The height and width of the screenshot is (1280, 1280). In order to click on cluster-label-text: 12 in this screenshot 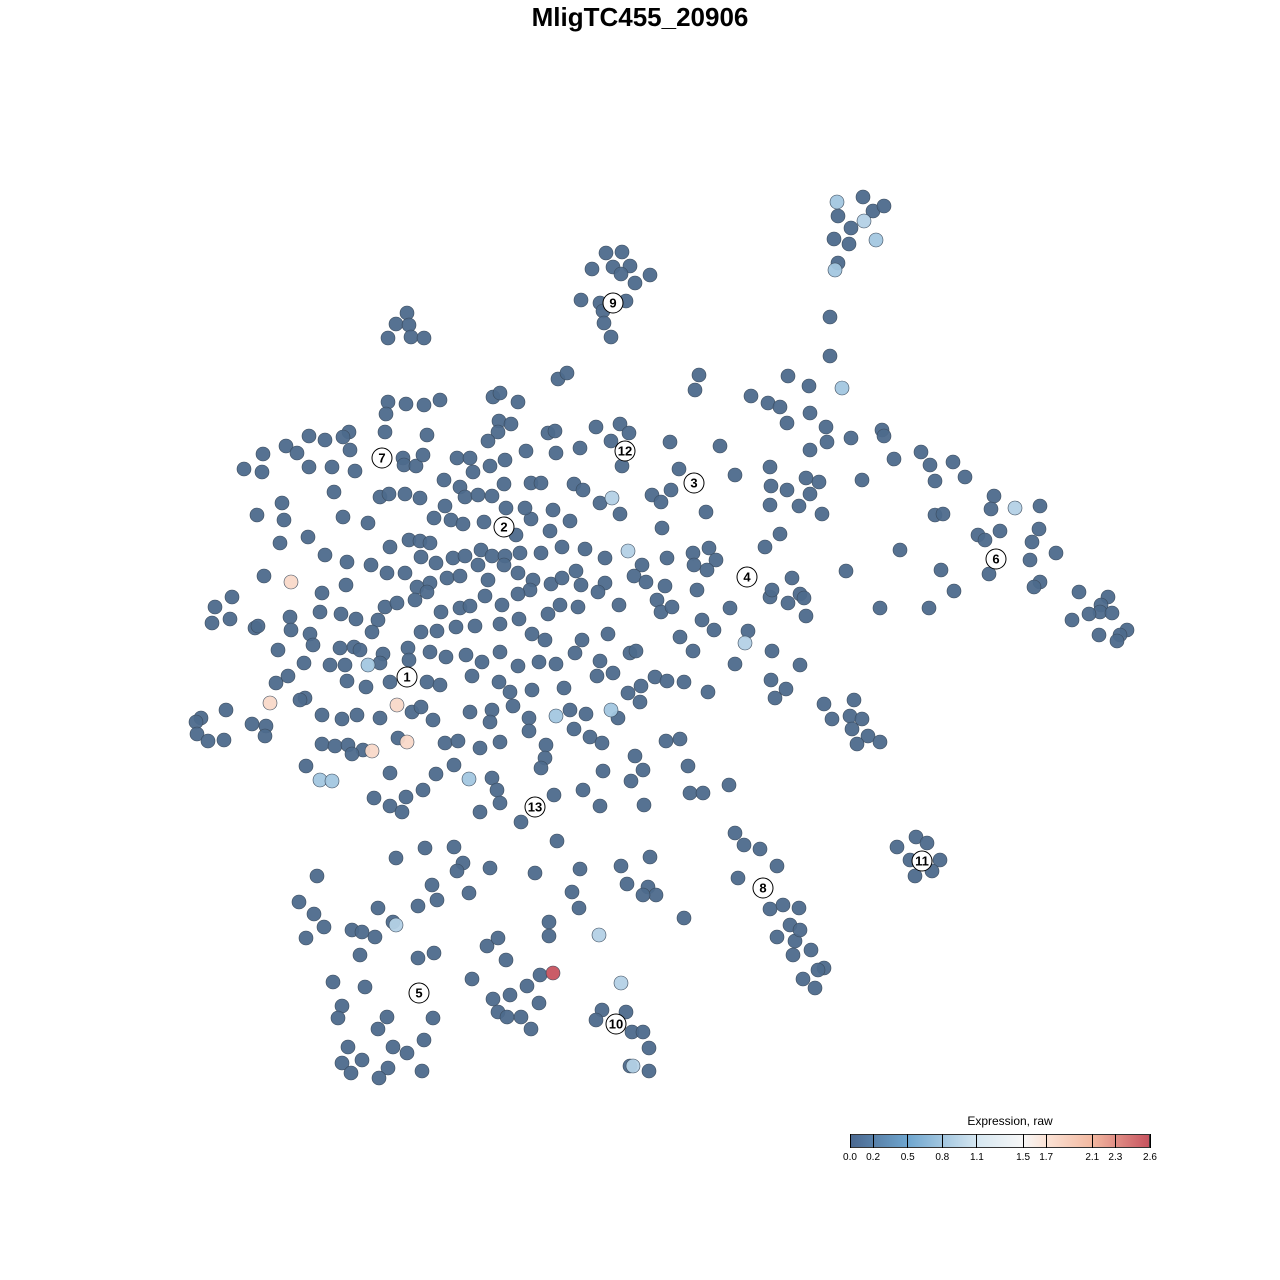, I will do `click(625, 451)`.